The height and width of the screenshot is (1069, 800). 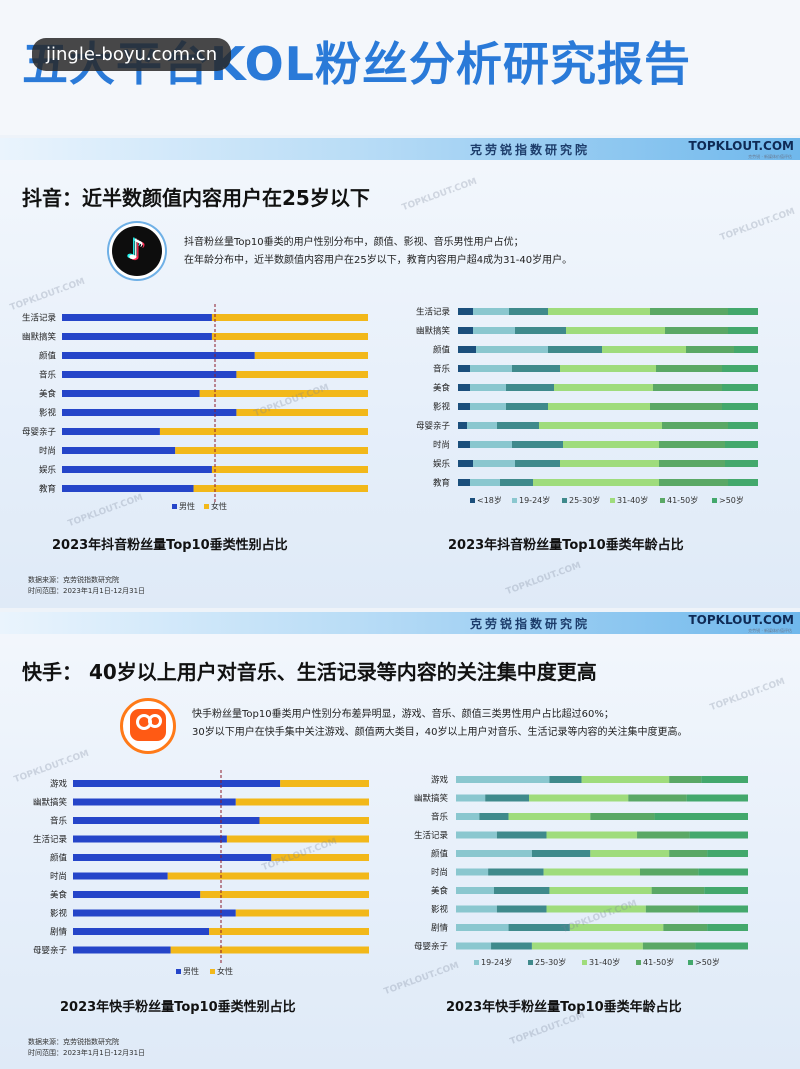 I want to click on category-label: 生活记录, so click(x=431, y=835).